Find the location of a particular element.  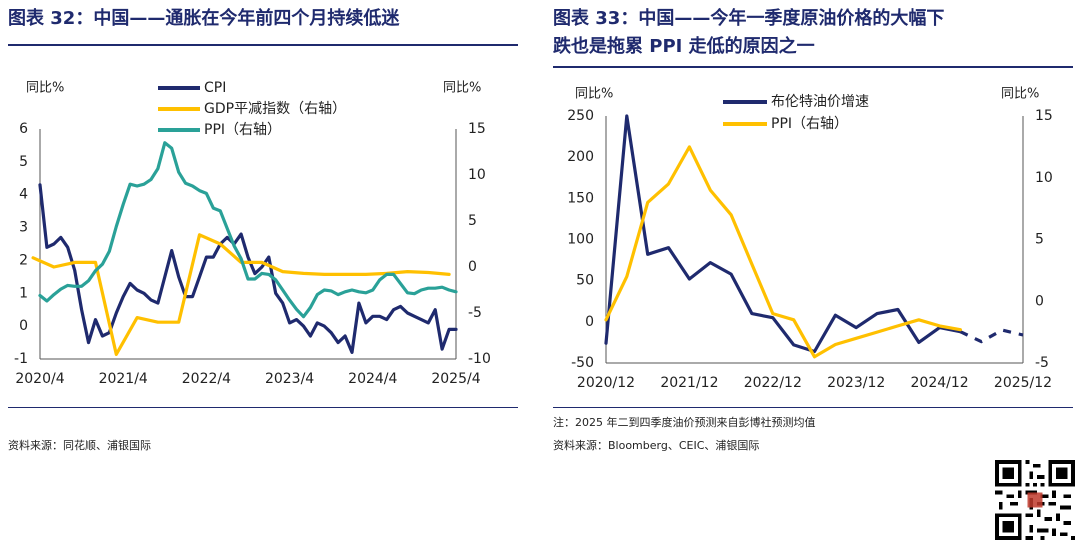

forecast-note-right: 注：2025 年二到四季度油价预测来自彭博社预测均值 is located at coordinates (684, 422).